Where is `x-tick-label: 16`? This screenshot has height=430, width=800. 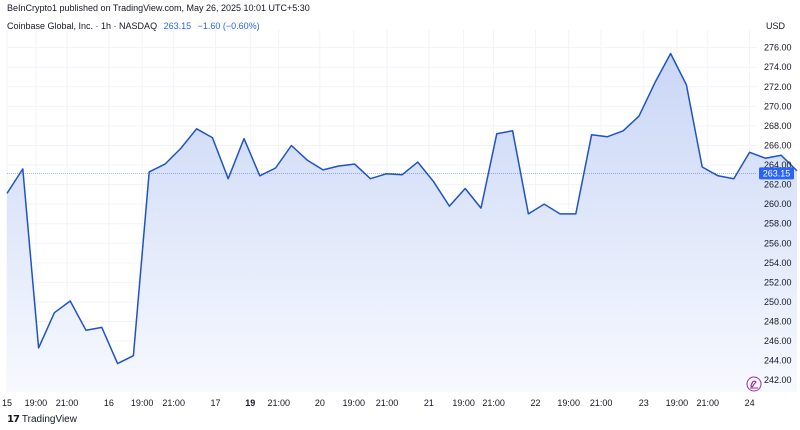
x-tick-label: 16 is located at coordinates (109, 403).